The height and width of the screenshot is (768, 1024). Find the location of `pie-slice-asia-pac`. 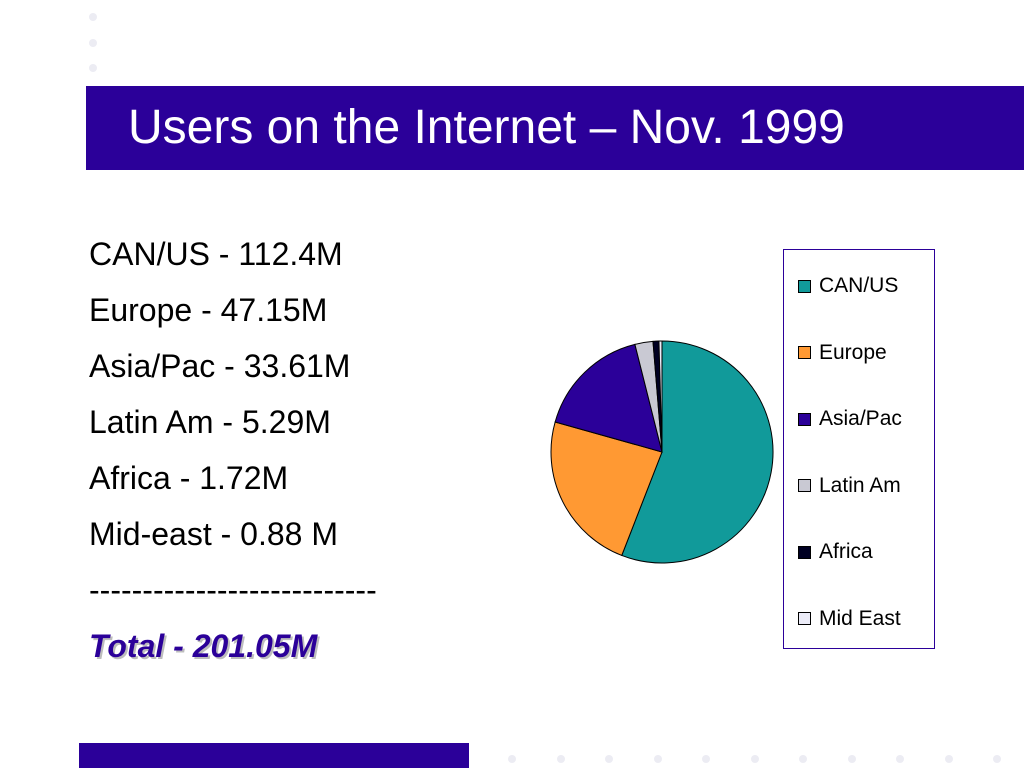

pie-slice-asia-pac is located at coordinates (608, 398).